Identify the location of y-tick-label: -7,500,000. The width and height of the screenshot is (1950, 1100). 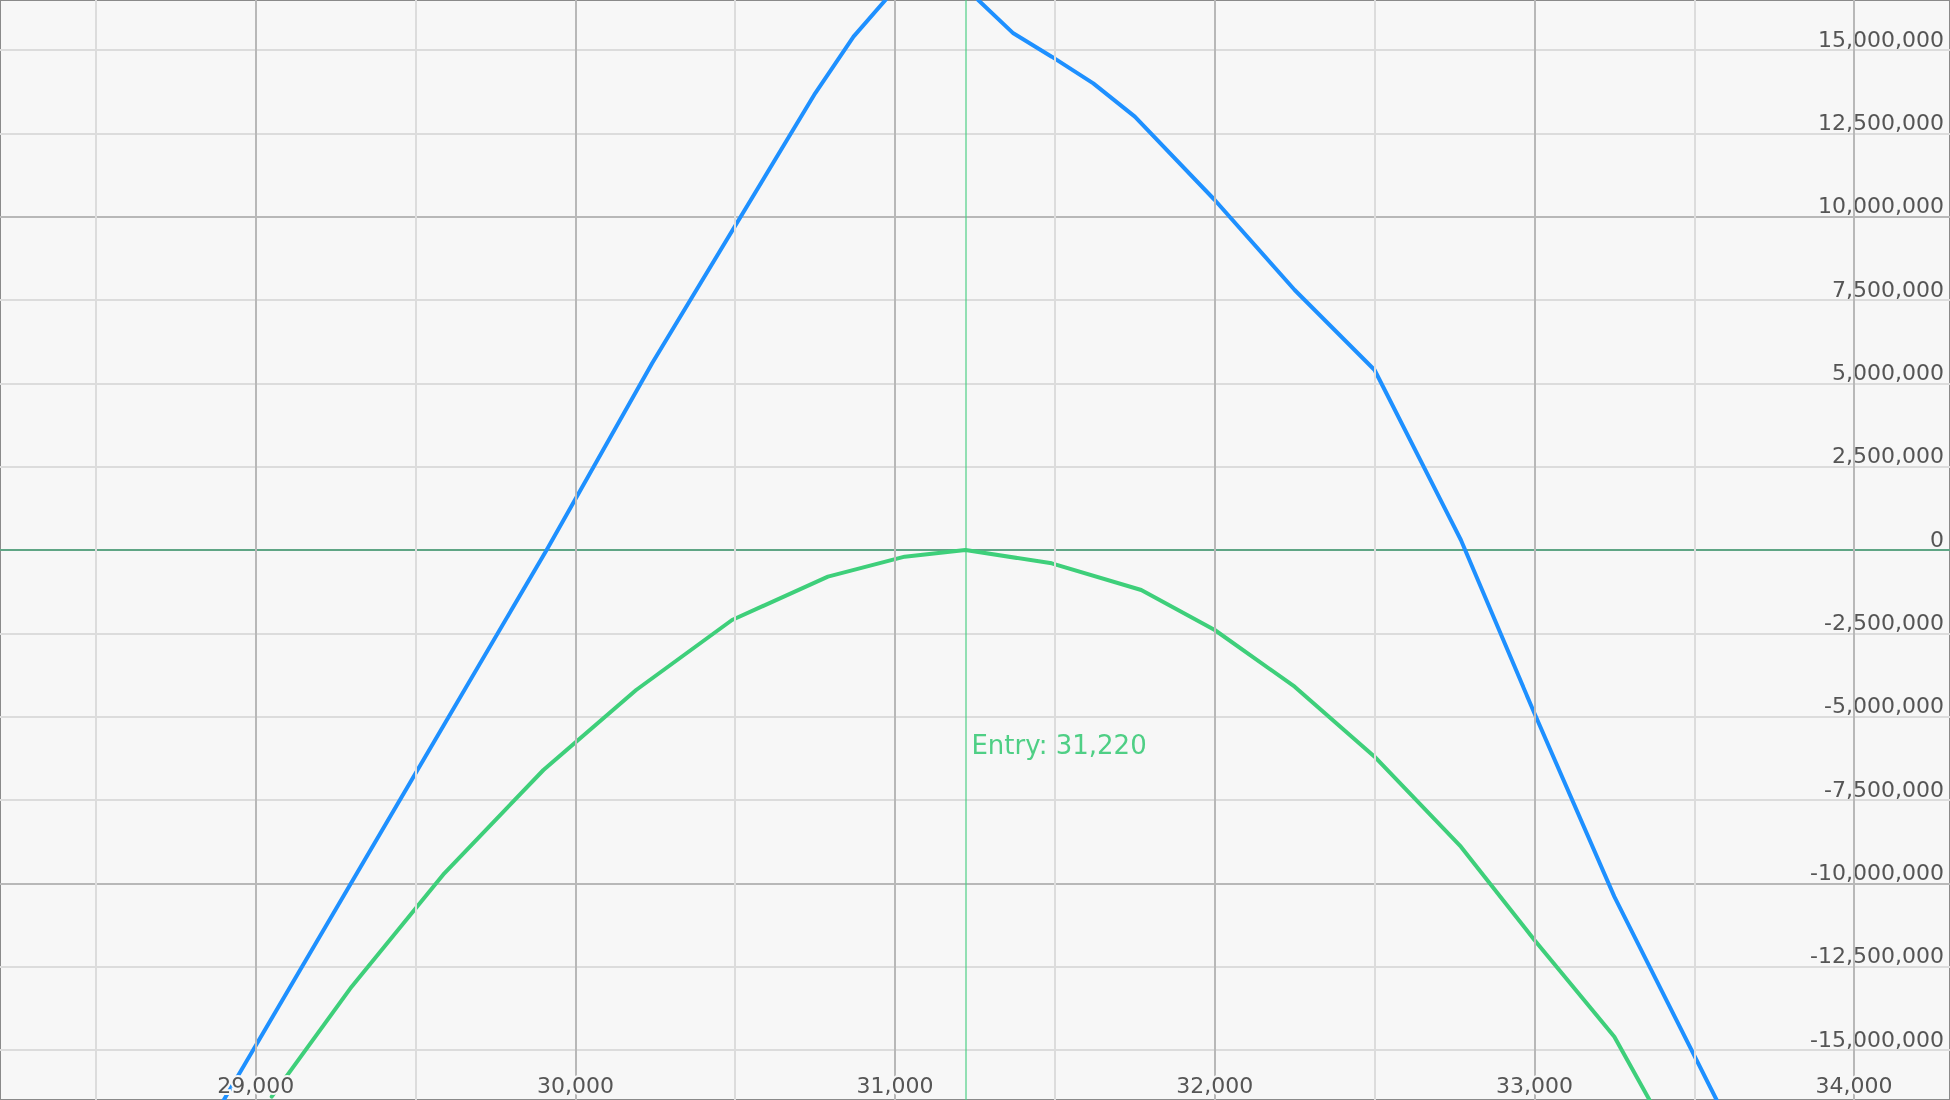
(1884, 789).